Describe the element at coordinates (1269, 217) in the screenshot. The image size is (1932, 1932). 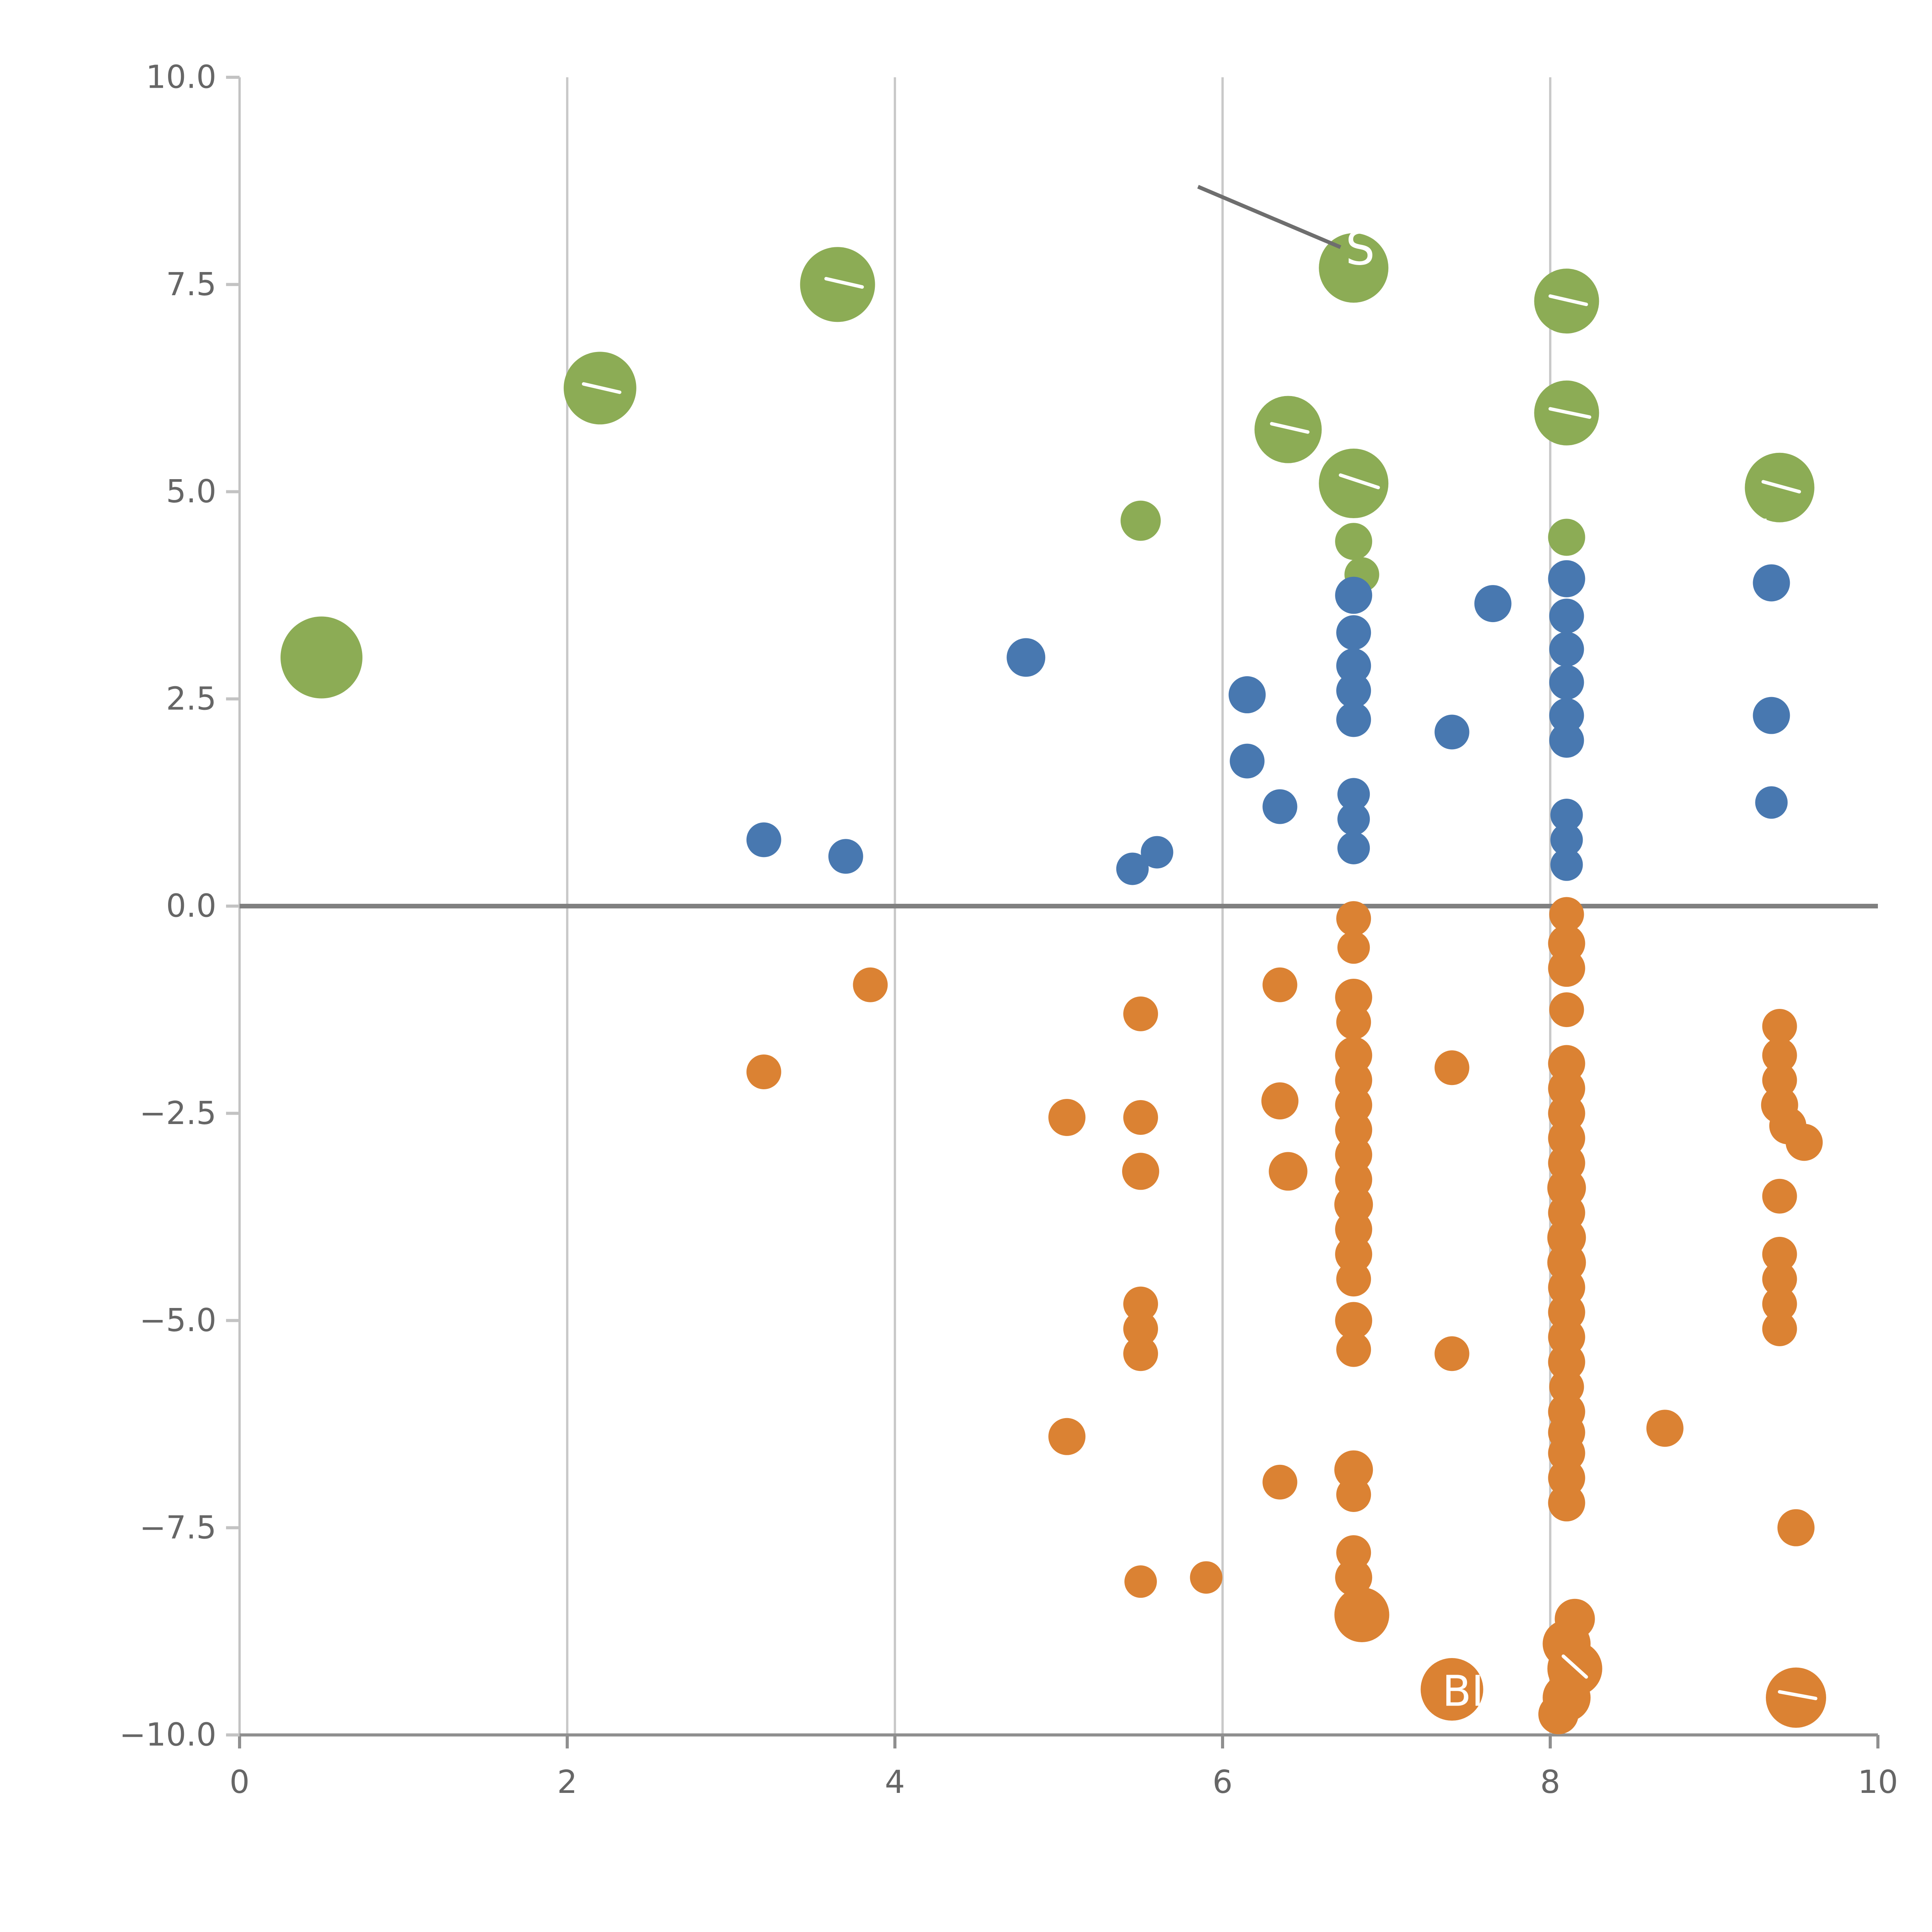
I see `annotation-leader-line` at that location.